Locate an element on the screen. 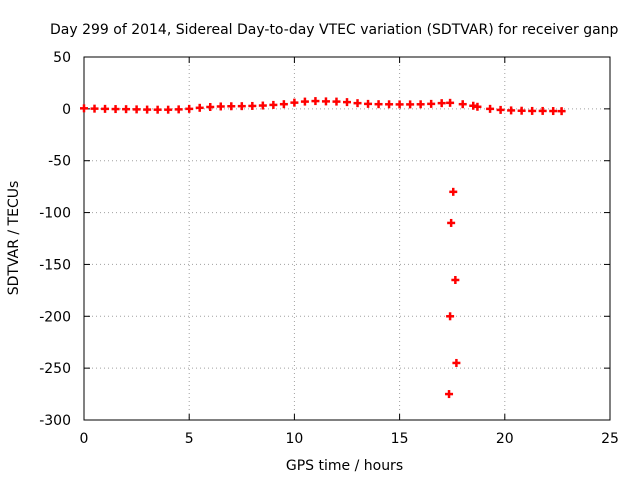  y-tick-label: -200 is located at coordinates (55, 317).